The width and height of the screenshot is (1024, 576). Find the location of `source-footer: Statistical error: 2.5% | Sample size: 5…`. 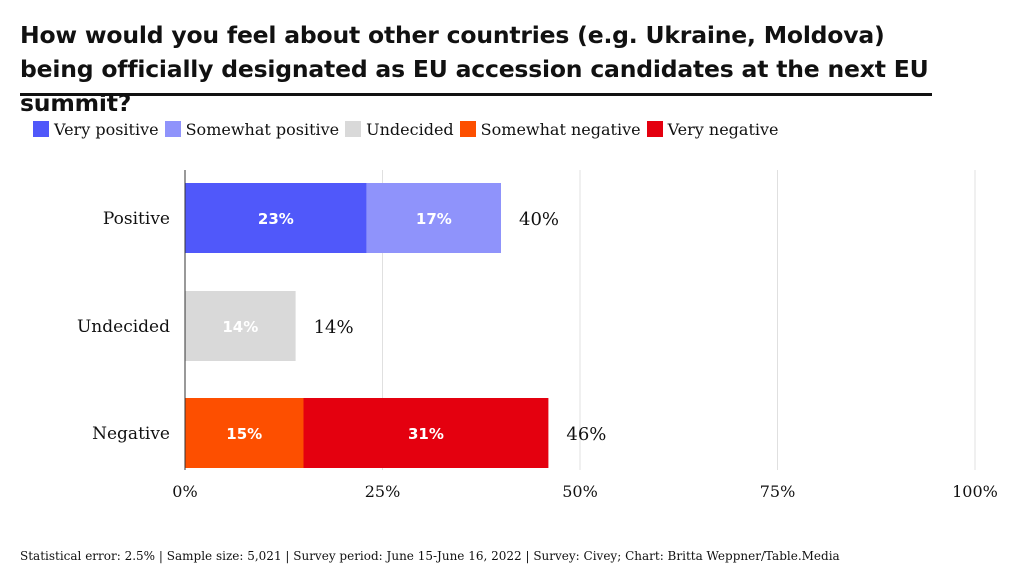

source-footer: Statistical error: 2.5% | Sample size: 5… is located at coordinates (430, 556).